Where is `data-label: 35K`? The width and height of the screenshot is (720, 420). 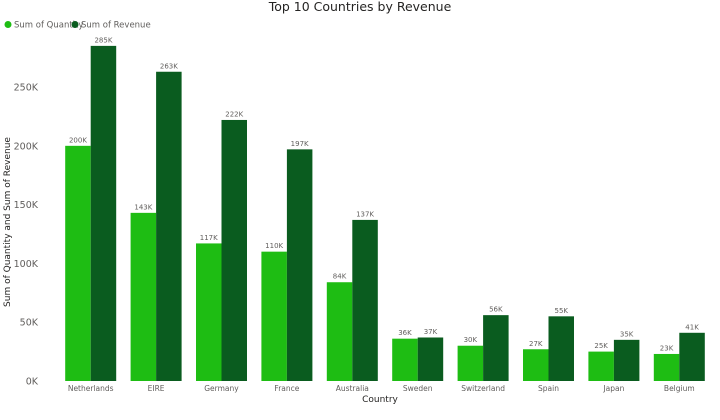 data-label: 35K is located at coordinates (627, 334).